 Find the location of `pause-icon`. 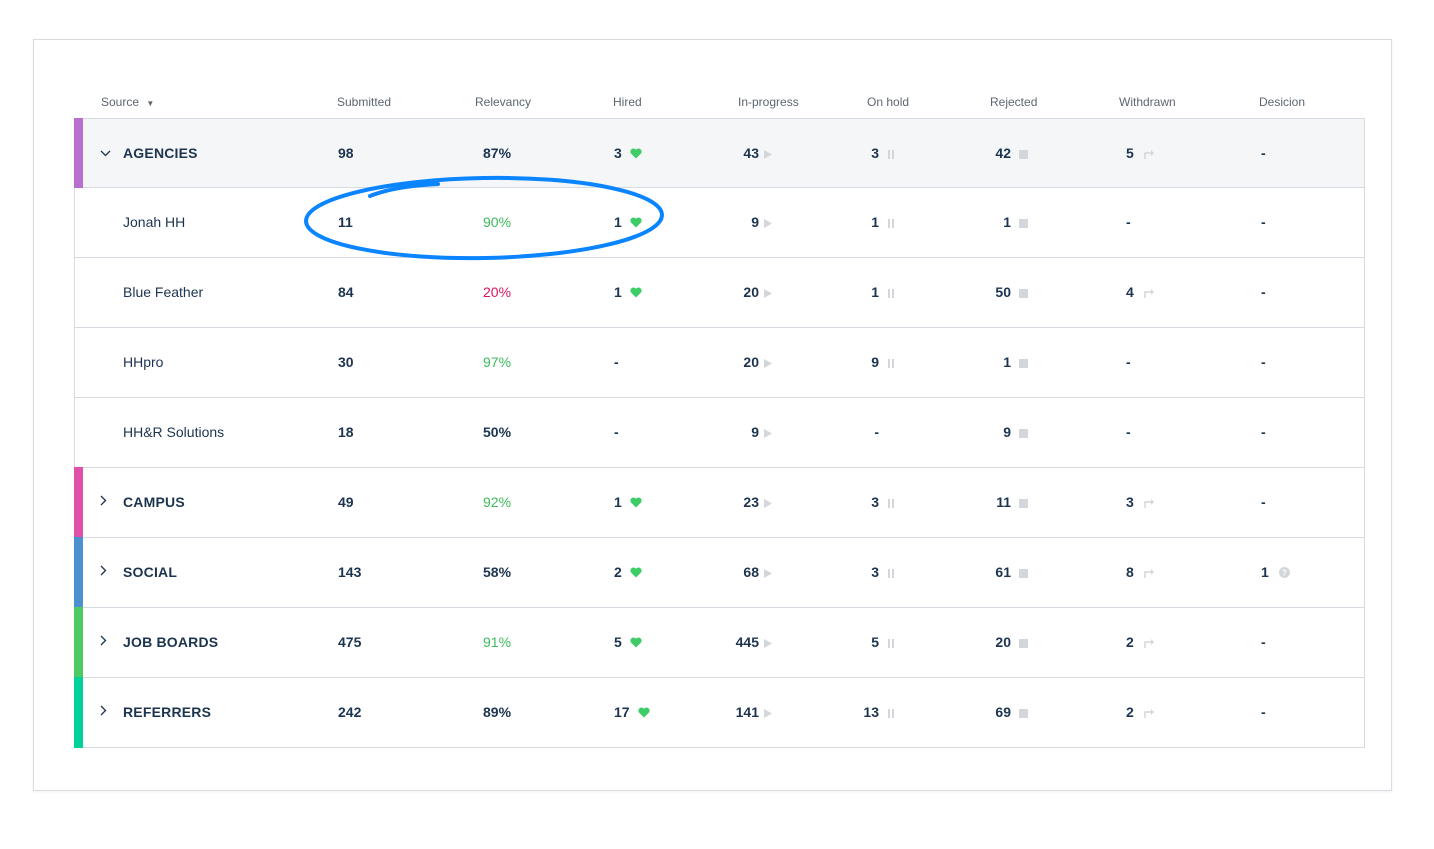

pause-icon is located at coordinates (891, 573).